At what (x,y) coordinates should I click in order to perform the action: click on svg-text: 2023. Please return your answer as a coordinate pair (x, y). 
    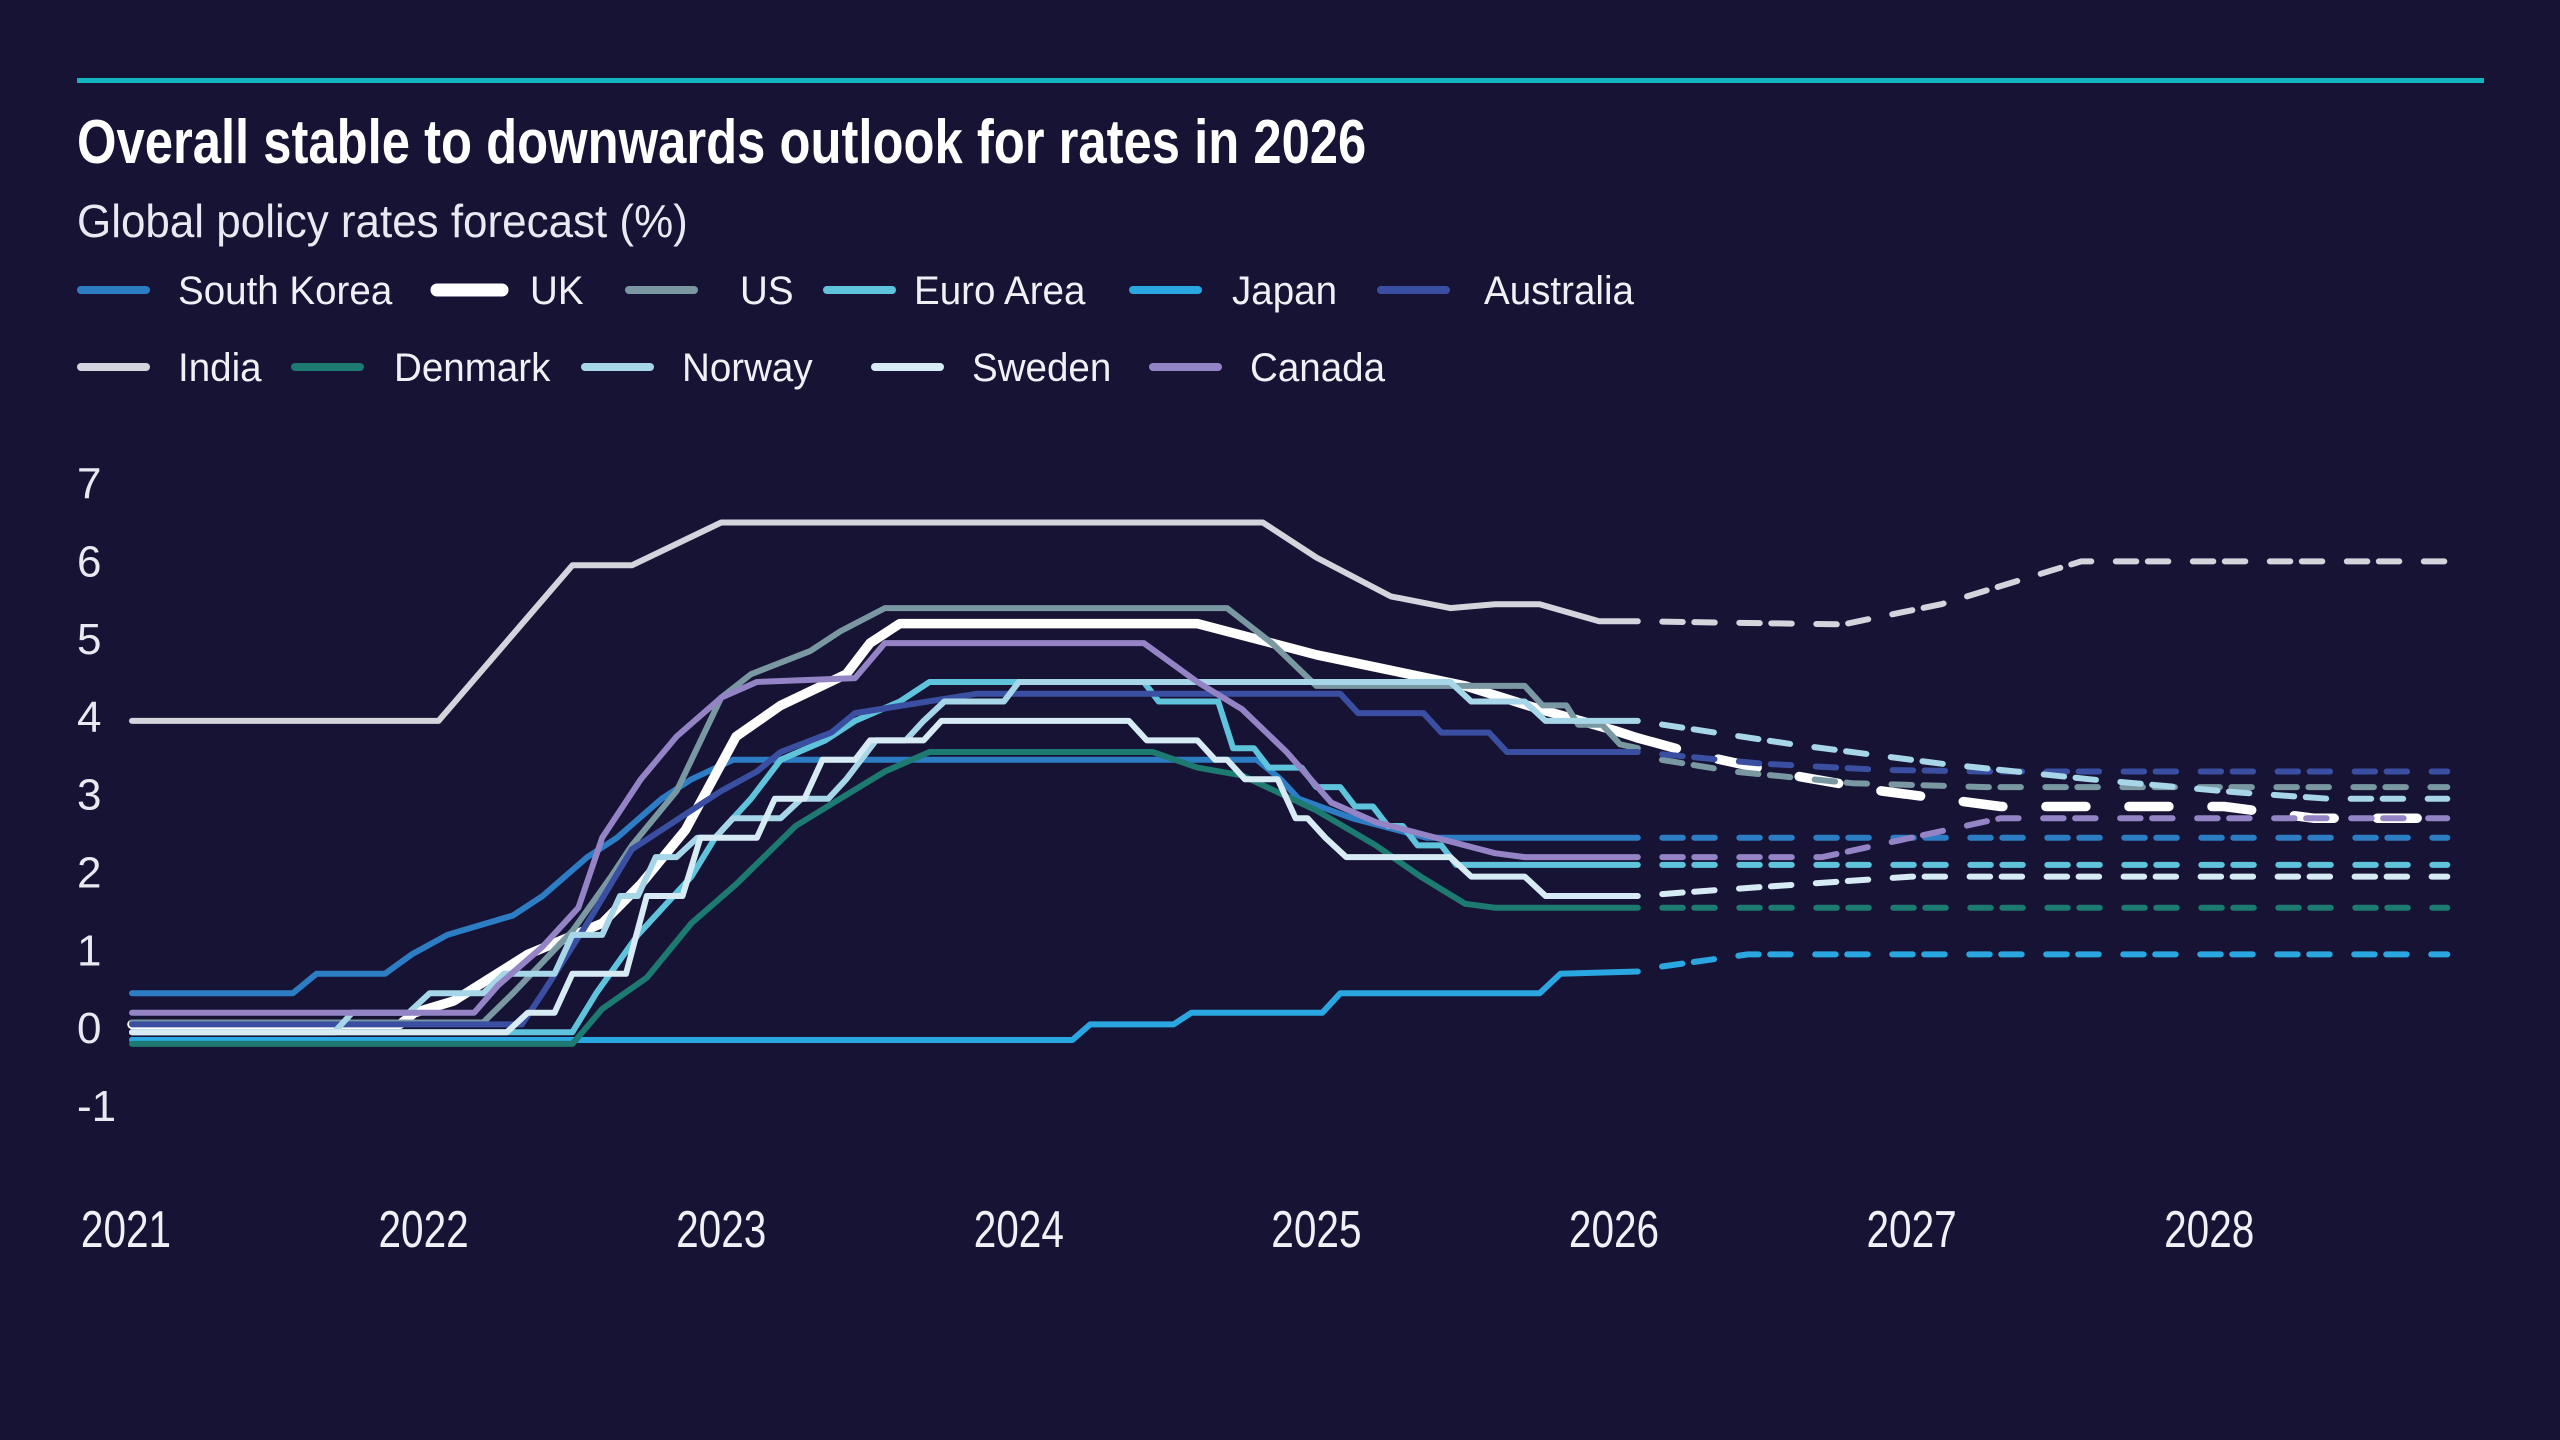
    Looking at the image, I should click on (721, 1229).